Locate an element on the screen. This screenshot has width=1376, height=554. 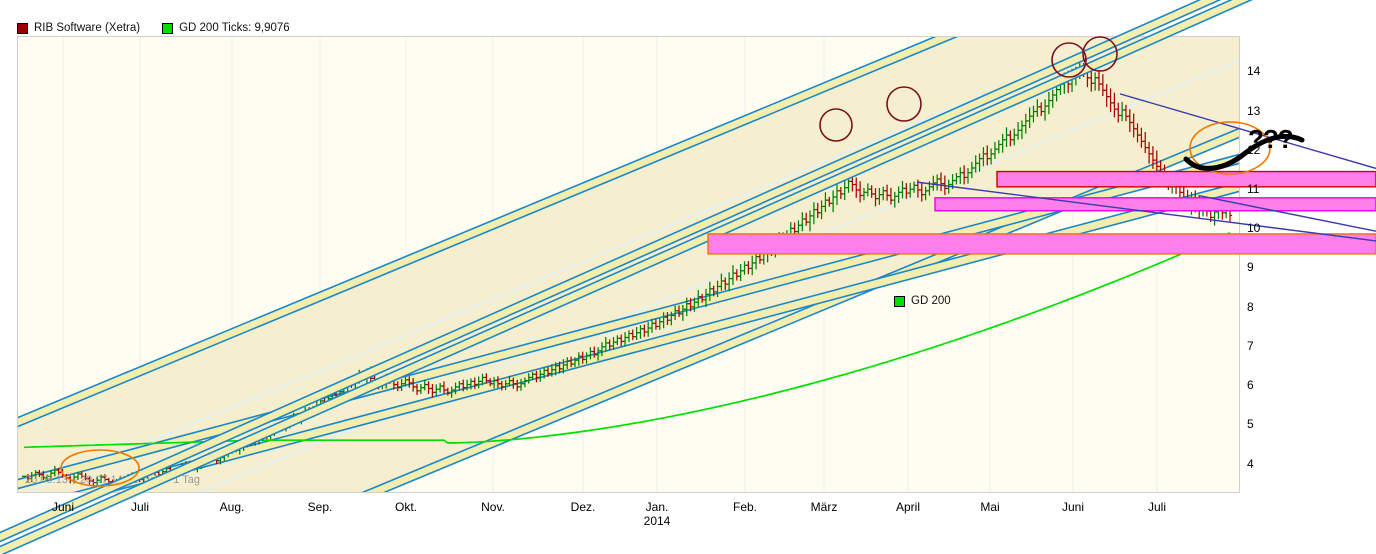
y-axis-tick-label: 7 is located at coordinates (1250, 345).